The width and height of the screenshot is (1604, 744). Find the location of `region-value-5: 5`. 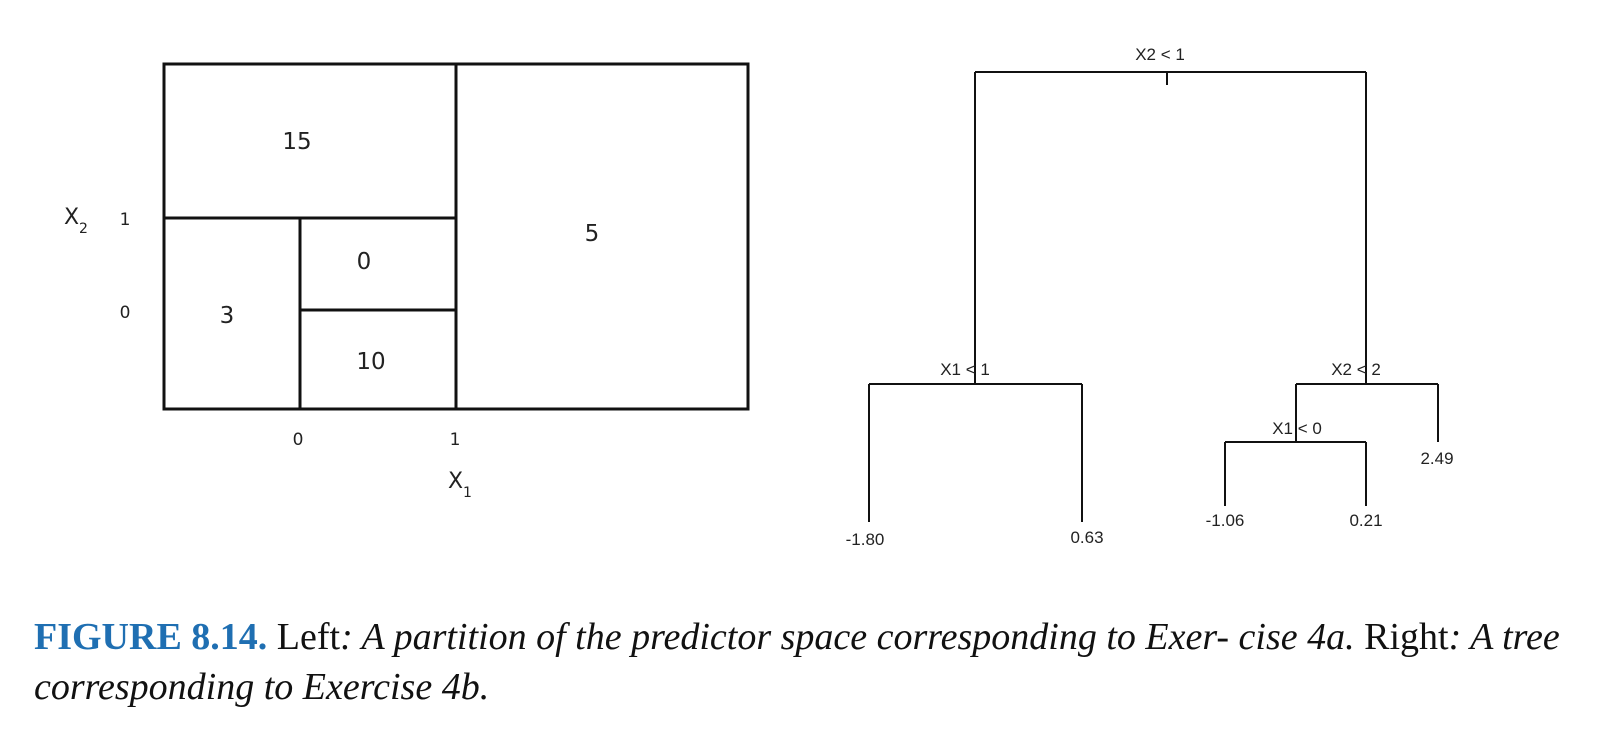

region-value-5: 5 is located at coordinates (592, 234).